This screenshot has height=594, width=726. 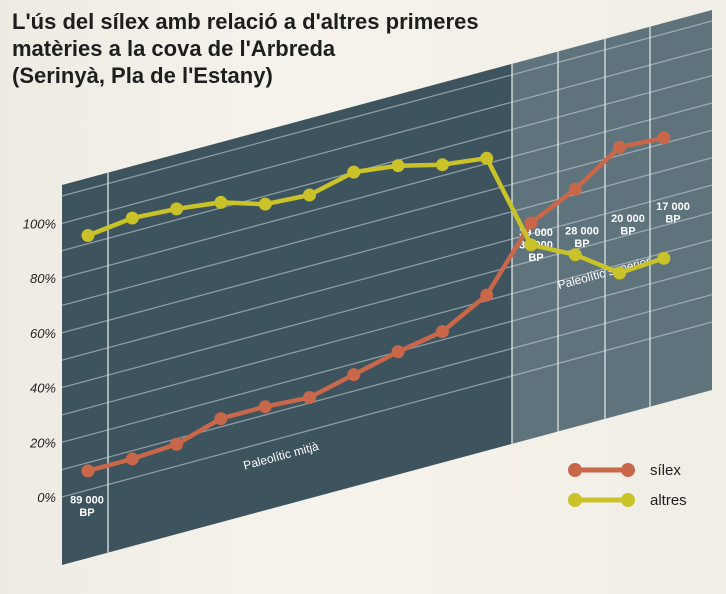 What do you see at coordinates (42, 442) in the screenshot?
I see `y-tick-label: 20%` at bounding box center [42, 442].